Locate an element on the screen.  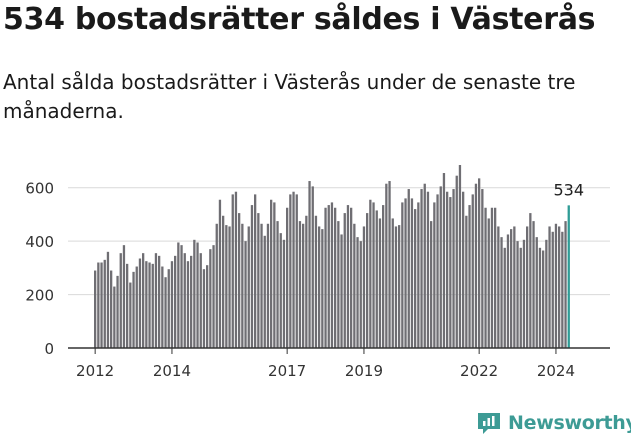
newsworthy-logo-text: Newsworthy is located at coordinates (569, 423).